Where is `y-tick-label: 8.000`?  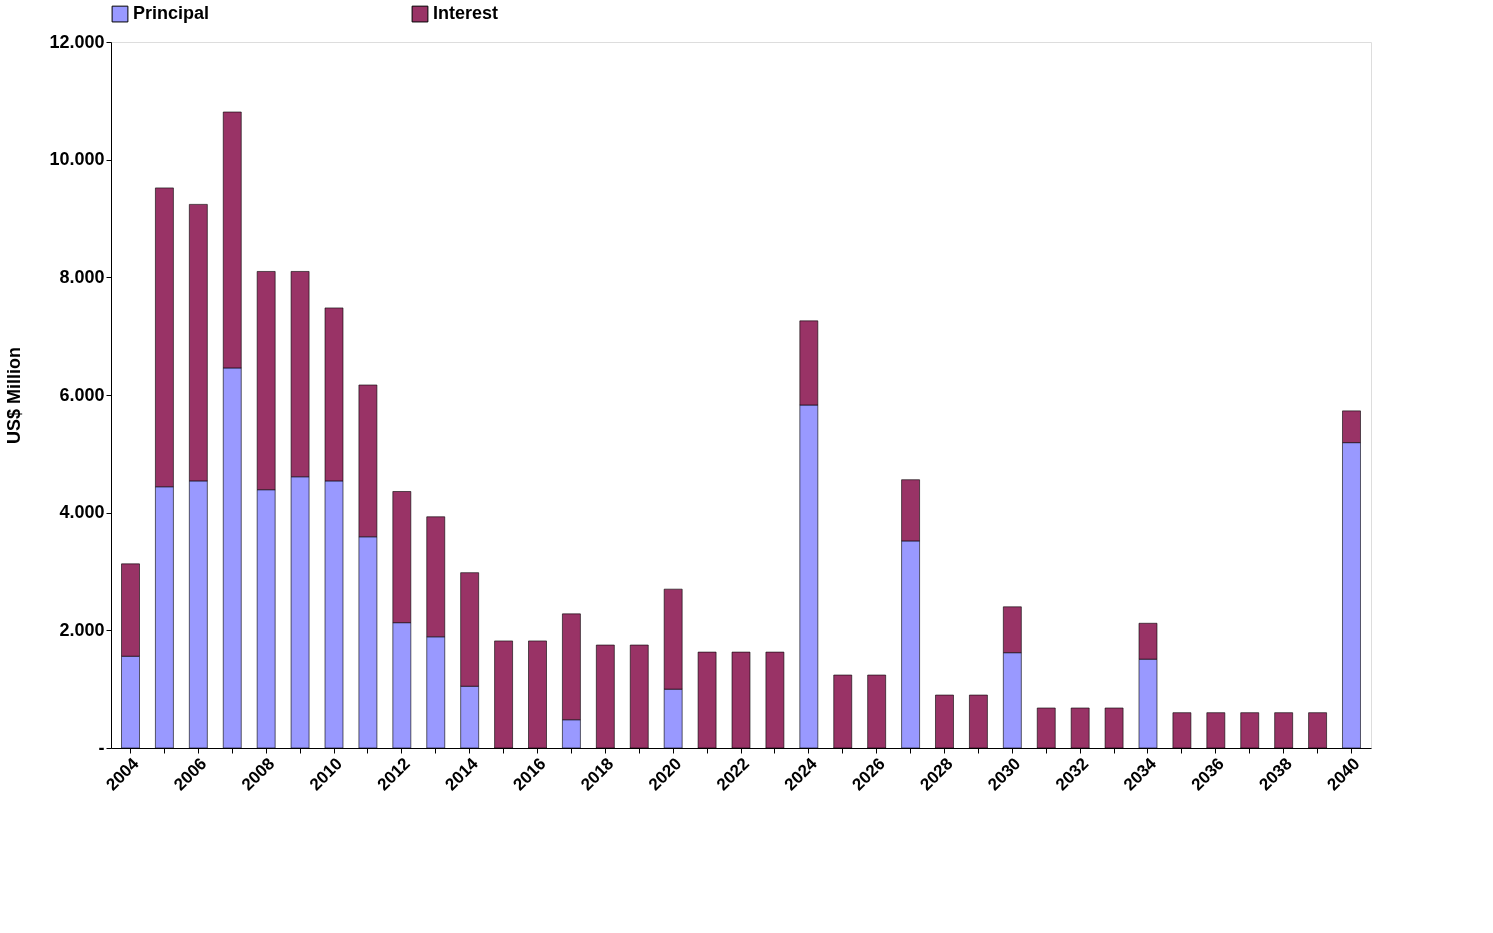
y-tick-label: 8.000 is located at coordinates (82, 276).